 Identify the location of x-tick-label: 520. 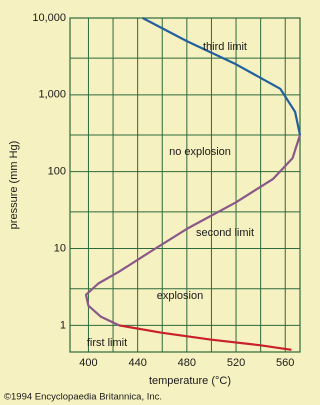
(236, 363).